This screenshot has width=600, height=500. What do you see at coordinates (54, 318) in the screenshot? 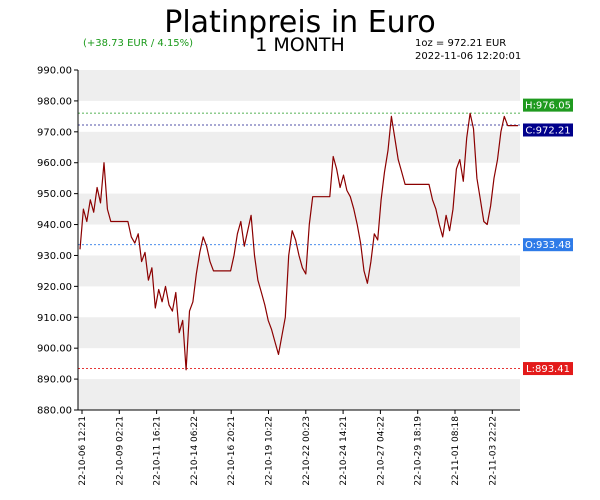
I see `y-tick-label: 910.00` at bounding box center [54, 318].